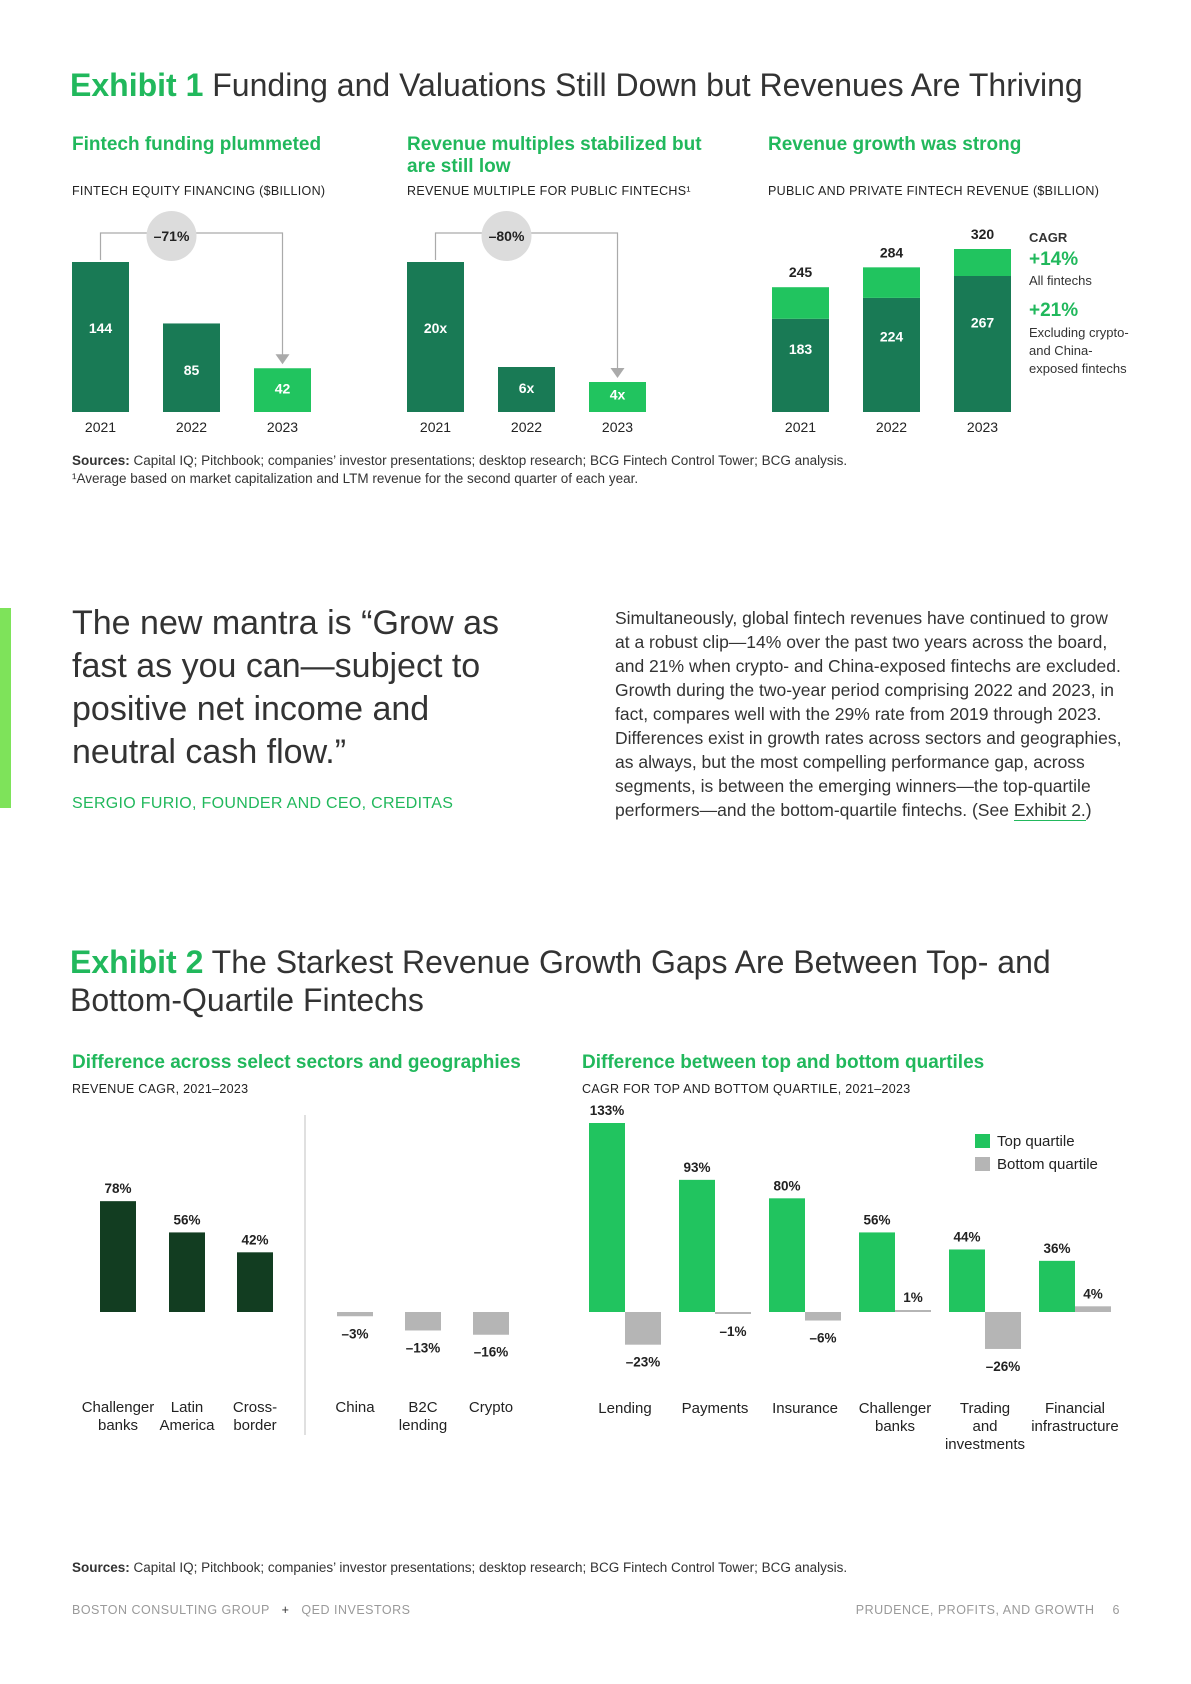  Describe the element at coordinates (715, 1408) in the screenshot. I see `x-tick-label: Payments` at that location.